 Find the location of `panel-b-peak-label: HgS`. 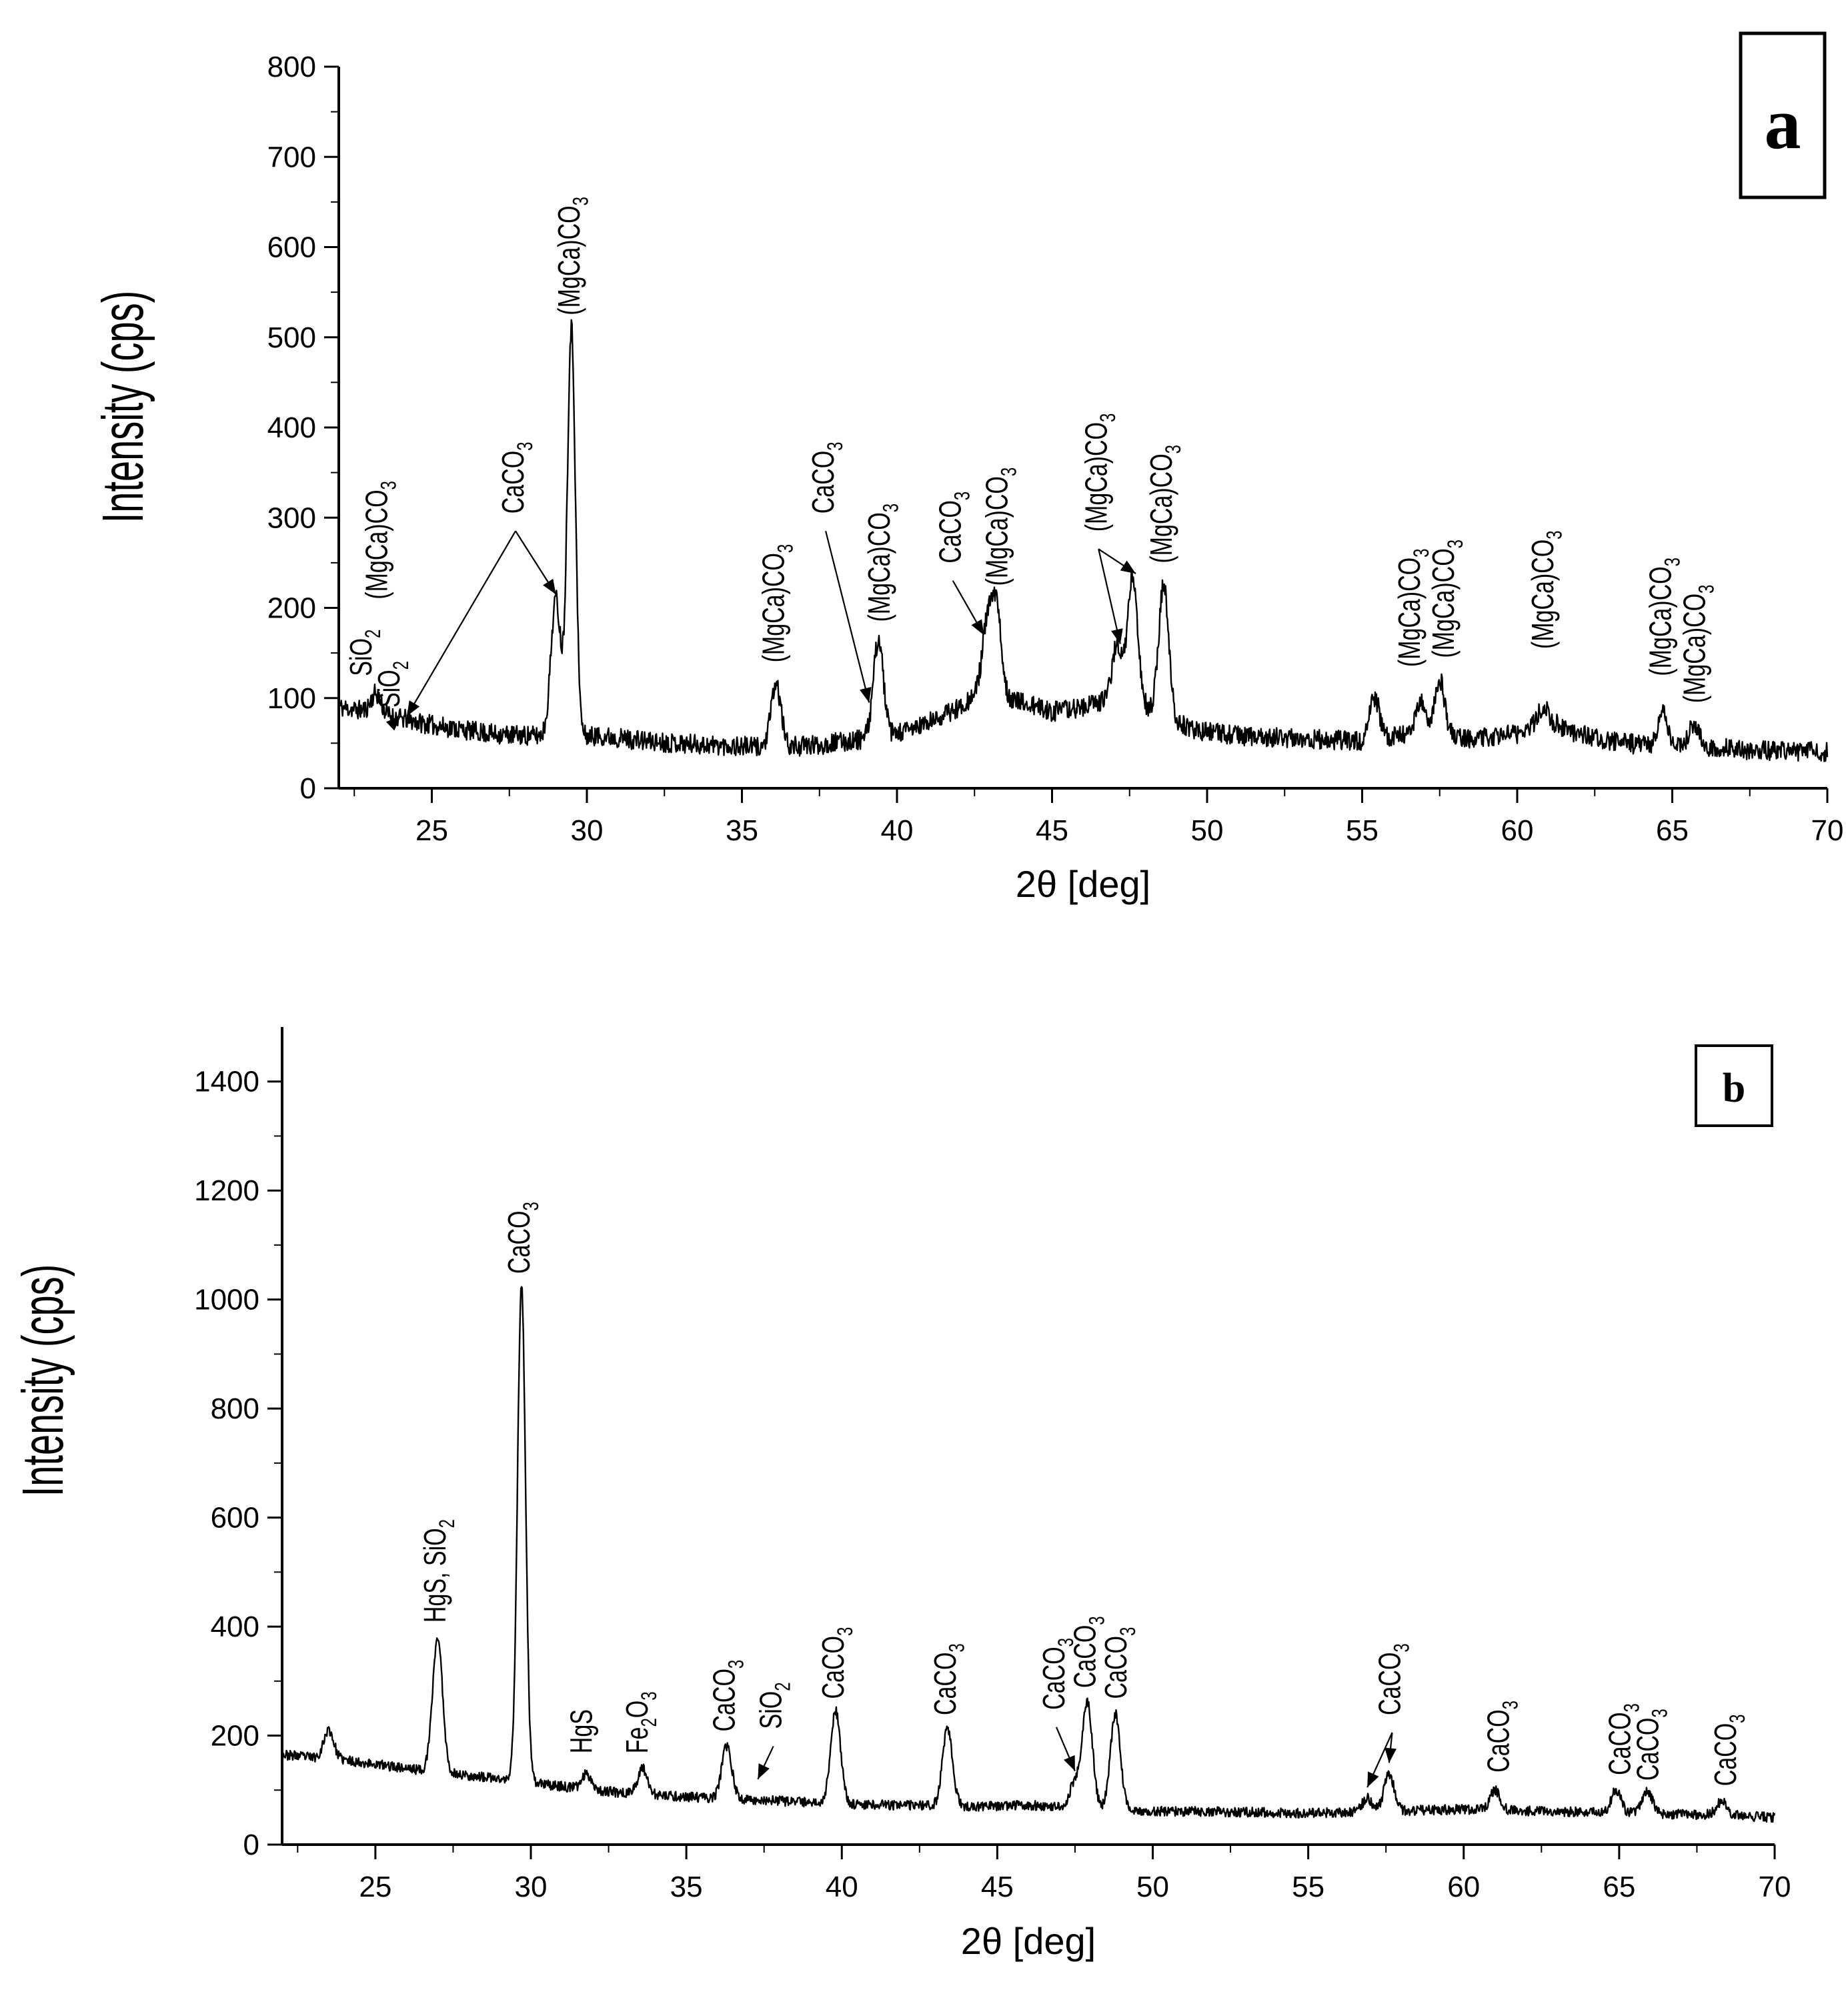

panel-b-peak-label: HgS is located at coordinates (581, 1731).